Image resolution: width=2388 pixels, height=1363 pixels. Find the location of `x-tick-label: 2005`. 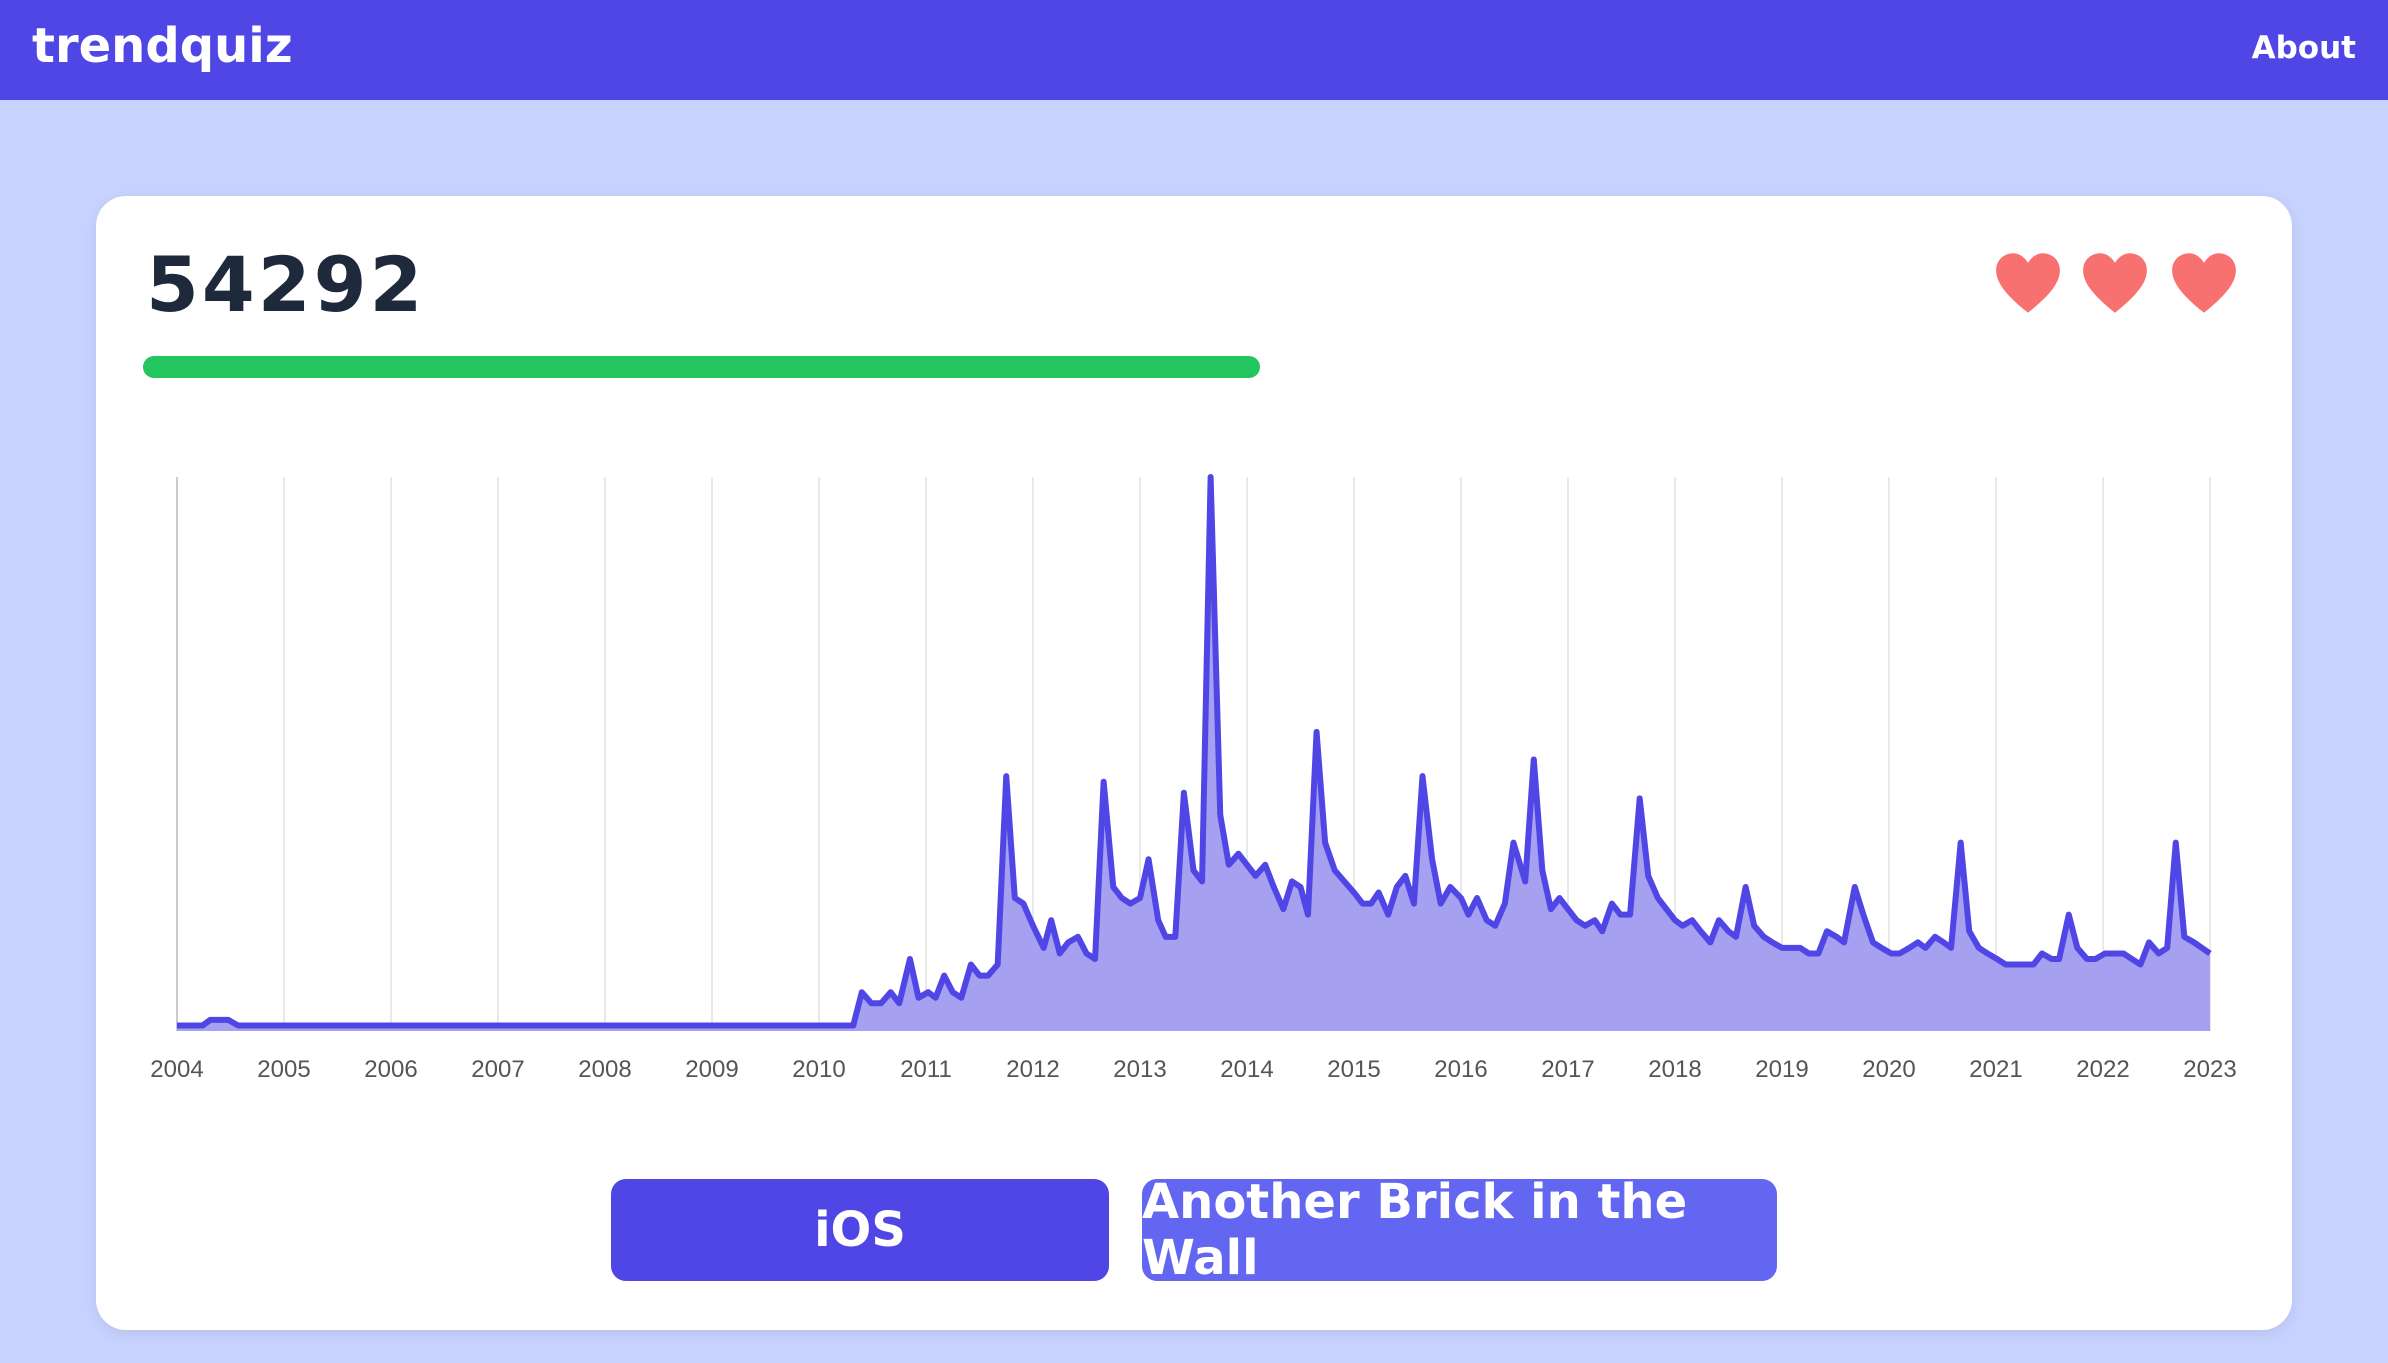

x-tick-label: 2005 is located at coordinates (283, 1069).